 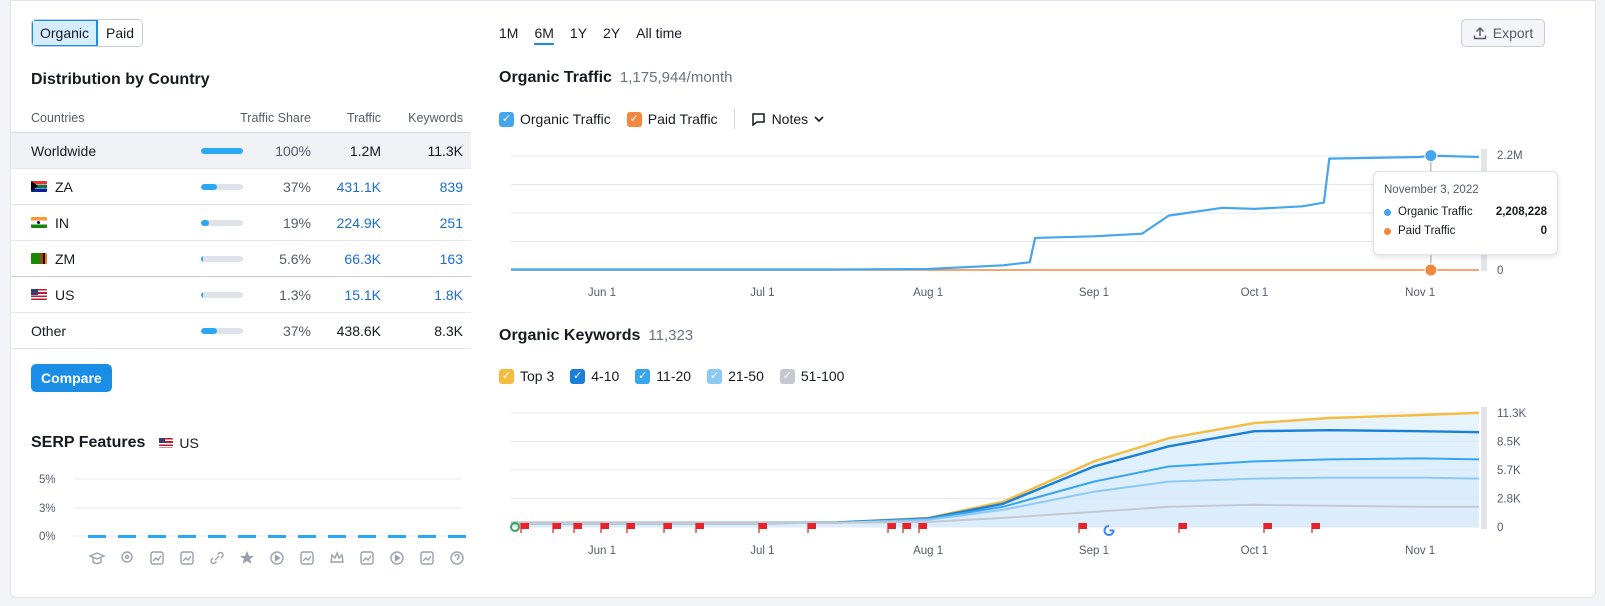 What do you see at coordinates (296, 186) in the screenshot?
I see `share-value: 37%` at bounding box center [296, 186].